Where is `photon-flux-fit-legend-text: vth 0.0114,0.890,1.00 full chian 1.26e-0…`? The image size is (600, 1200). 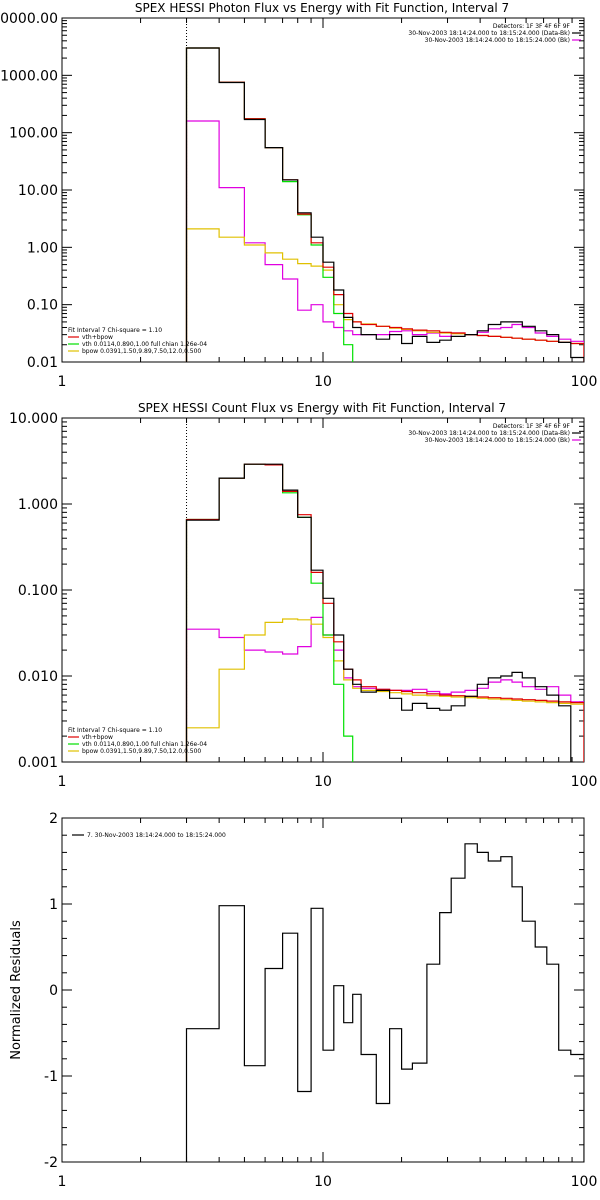 photon-flux-fit-legend-text: vth 0.0114,0.890,1.00 full chian 1.26e-0… is located at coordinates (144, 344).